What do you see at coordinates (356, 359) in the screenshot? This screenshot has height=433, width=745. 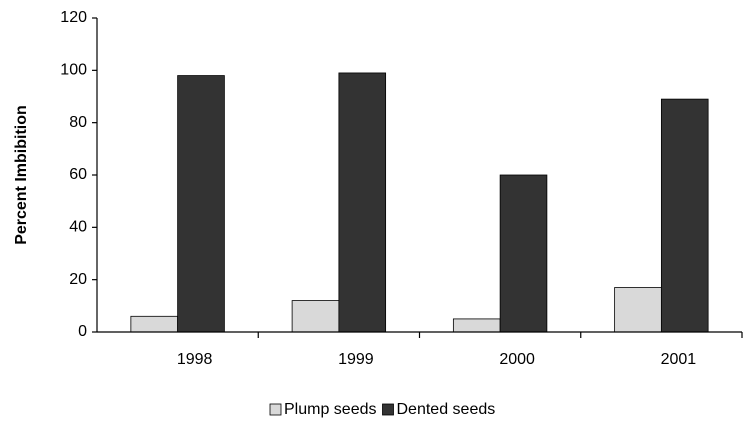 I see `x-tick-label: 1999` at bounding box center [356, 359].